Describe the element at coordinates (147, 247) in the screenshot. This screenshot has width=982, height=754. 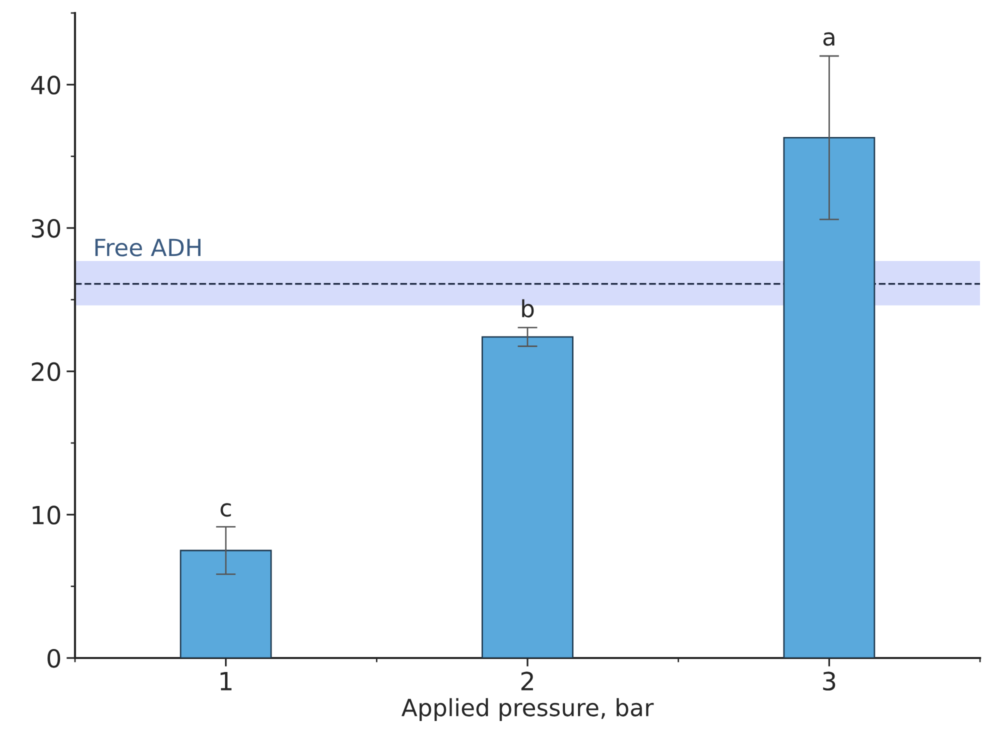
I see `ref-line-label: Free ADH` at that location.